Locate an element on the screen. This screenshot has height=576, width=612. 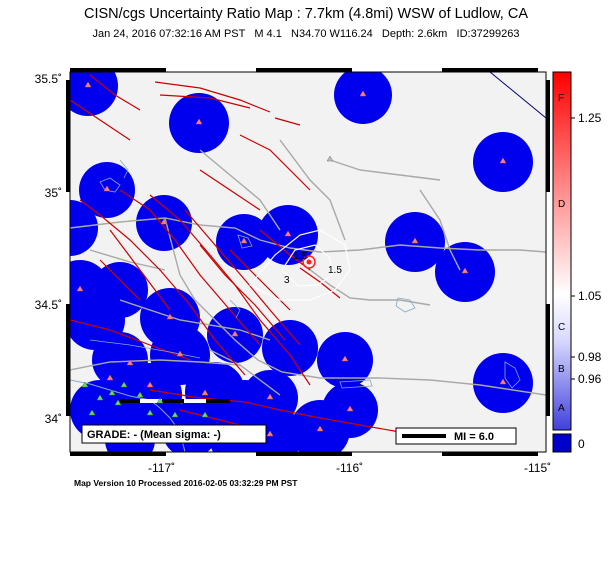
mi-legend-box is located at coordinates (456, 436).